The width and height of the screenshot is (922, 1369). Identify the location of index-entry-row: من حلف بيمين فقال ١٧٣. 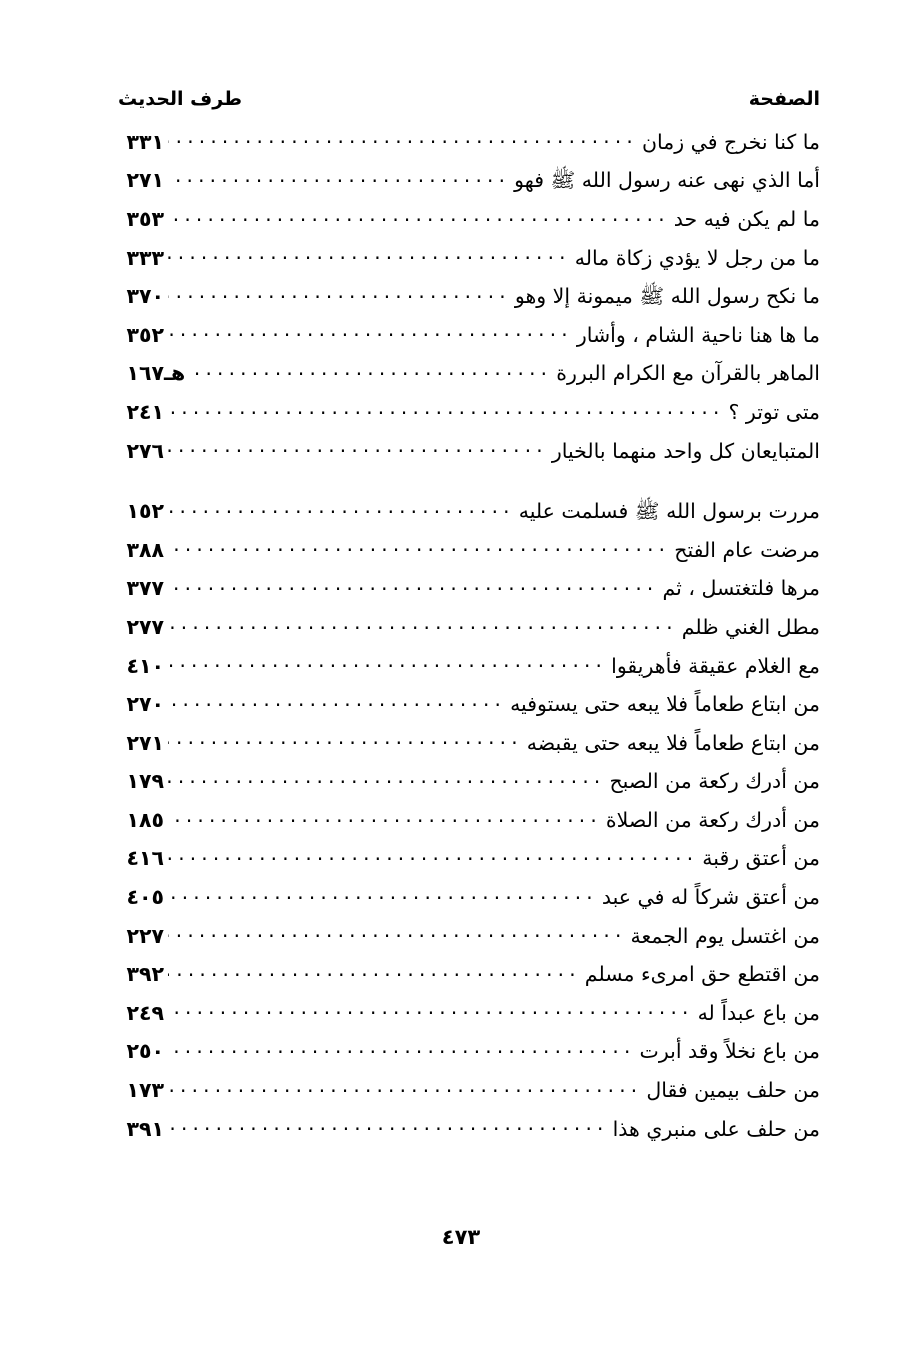
(469, 1096).